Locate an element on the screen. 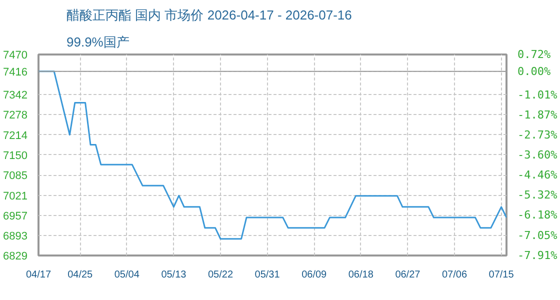 The width and height of the screenshot is (560, 300). x-tick-label: 06/18 is located at coordinates (361, 275).